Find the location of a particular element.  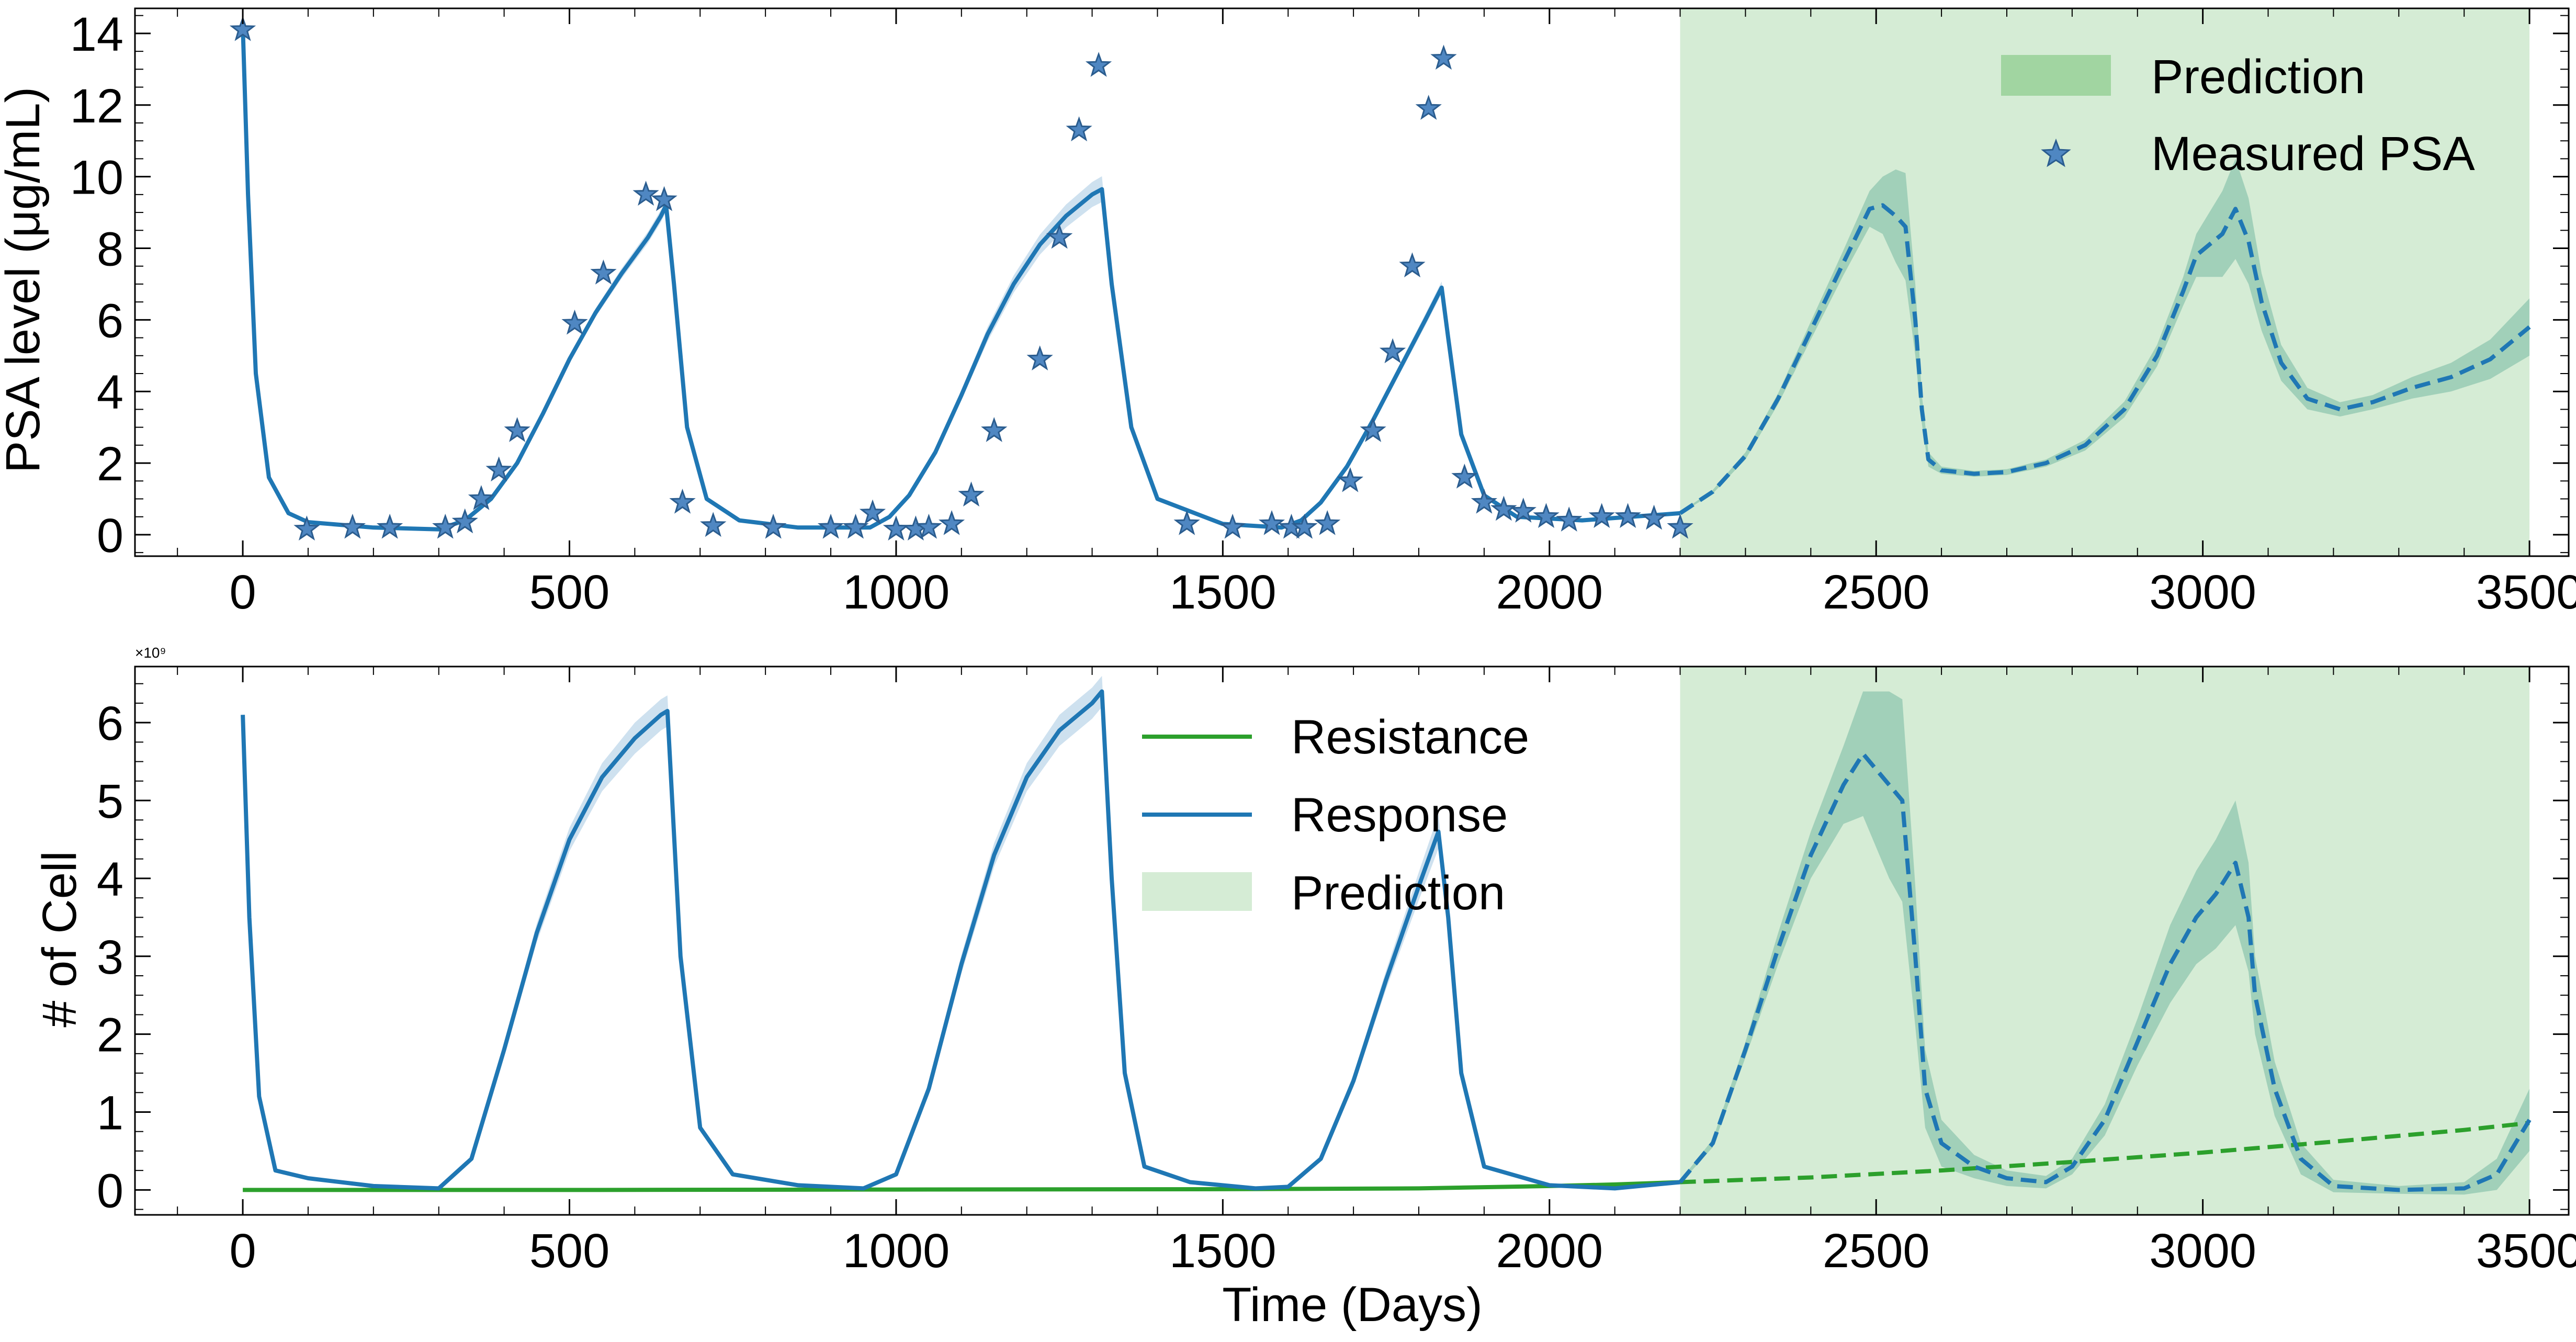

legend: Resistance Response Prediction is located at coordinates (1336, 815).